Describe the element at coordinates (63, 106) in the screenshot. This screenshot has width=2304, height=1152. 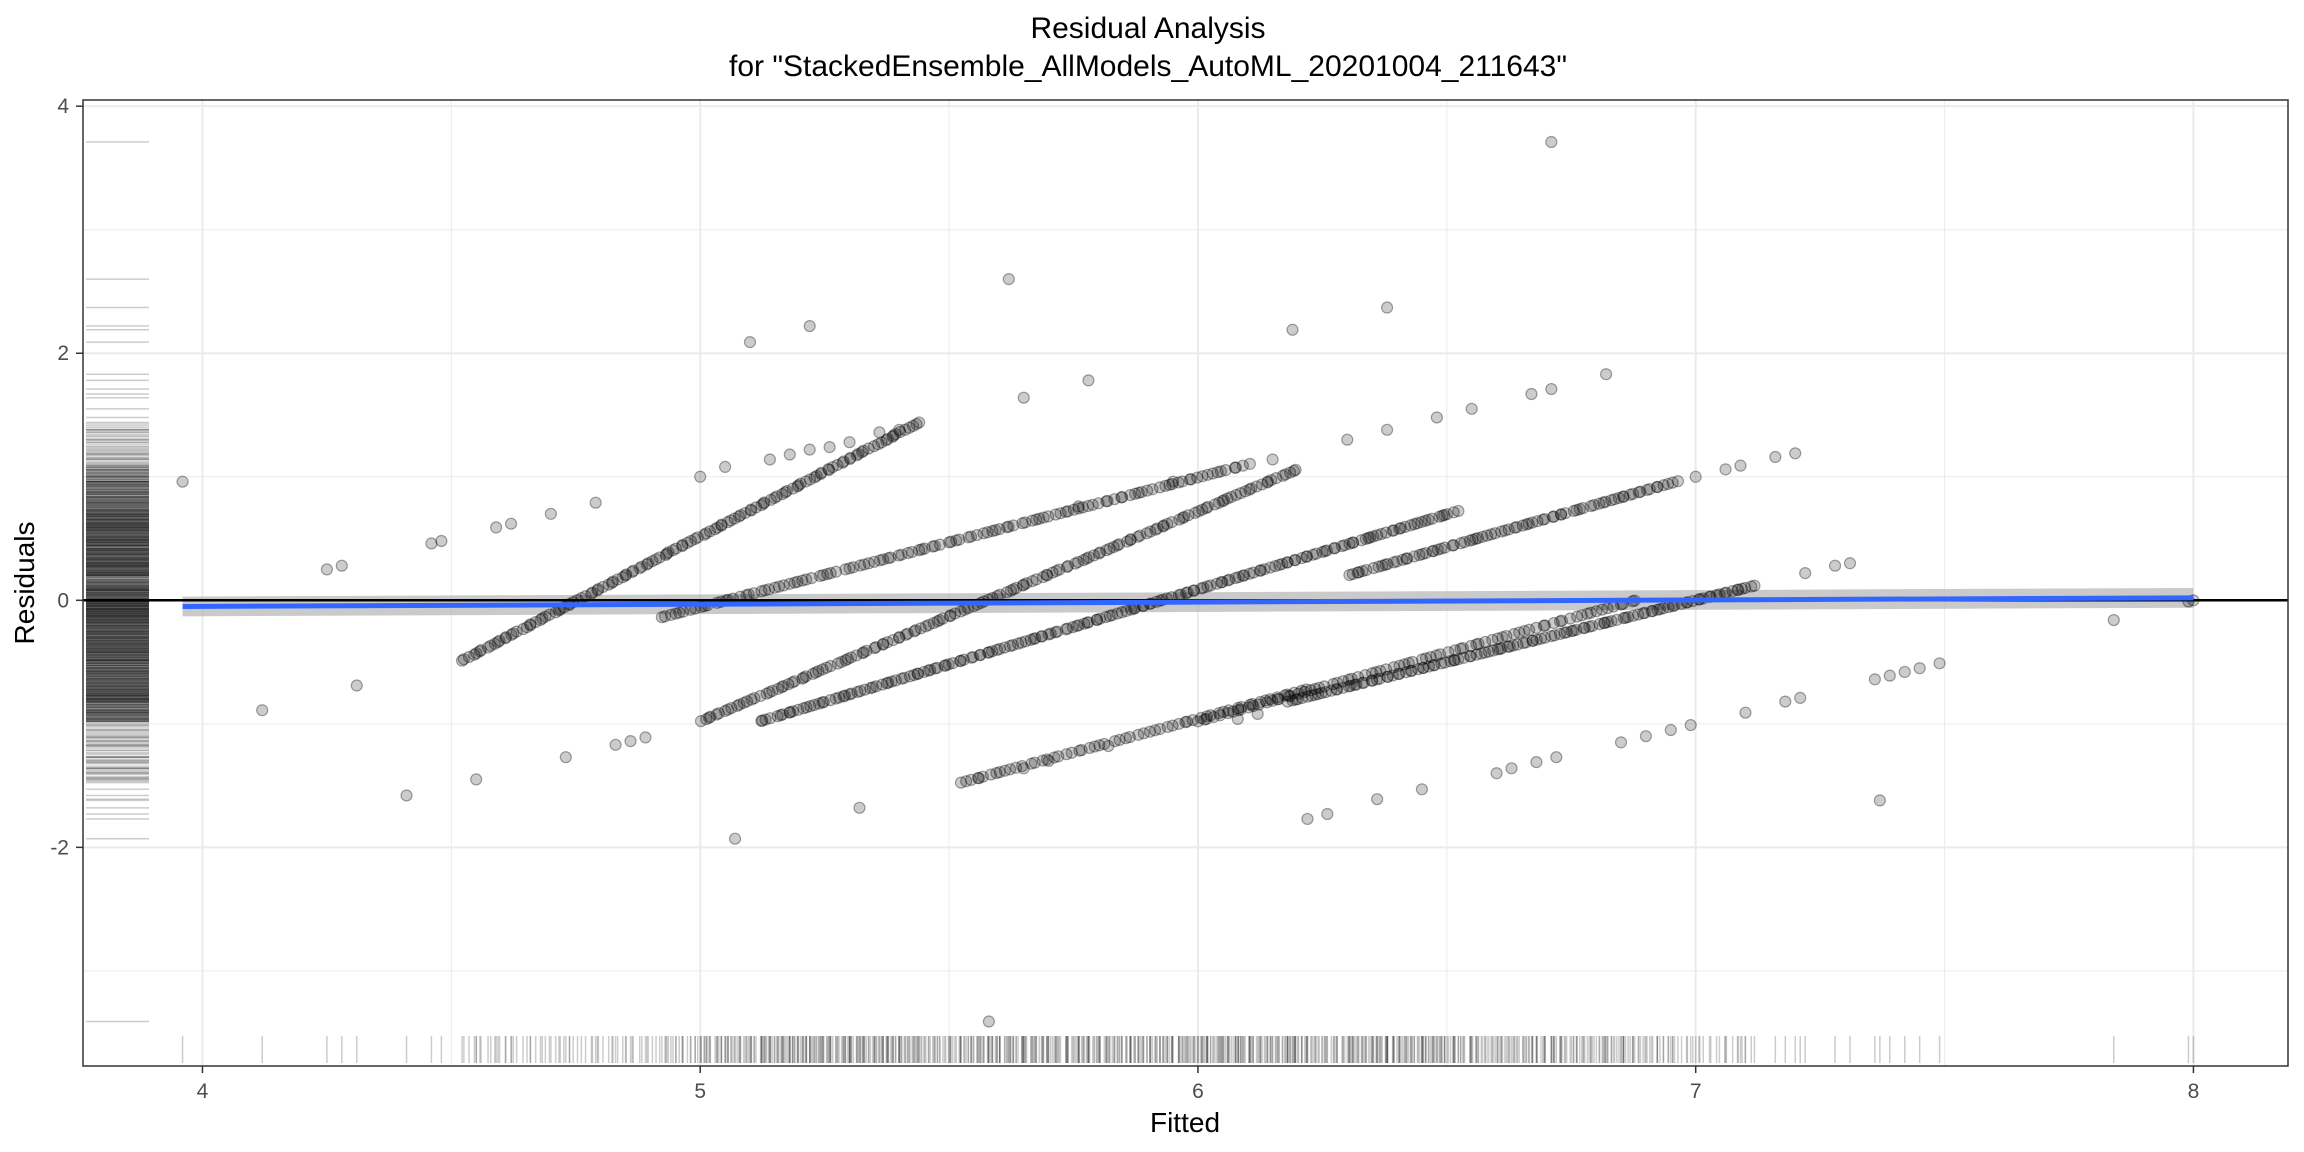
I see `y-tick-label: 4` at that location.